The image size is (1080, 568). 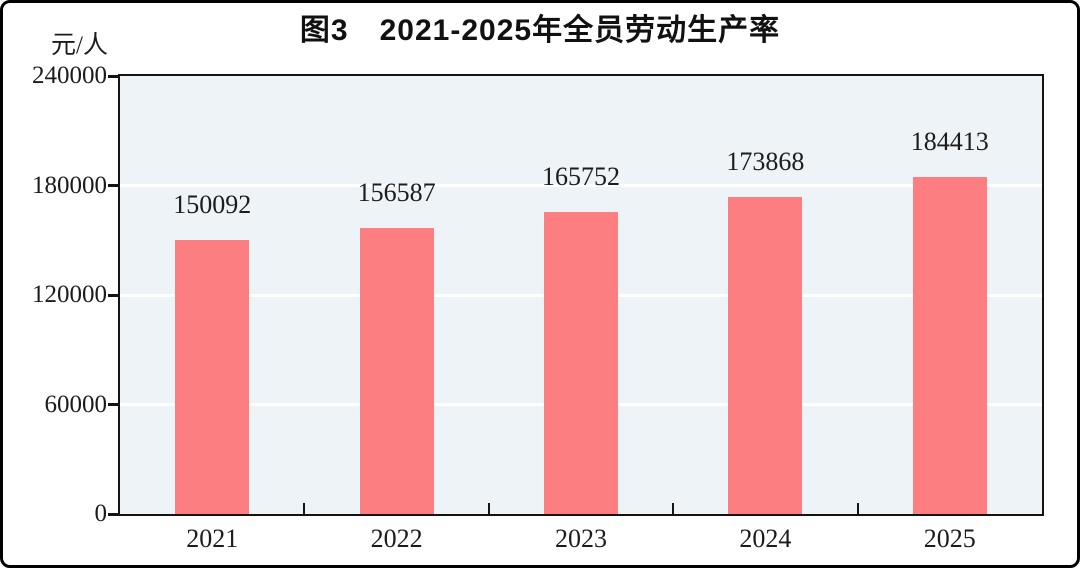 What do you see at coordinates (765, 161) in the screenshot?
I see `bar-value-label-2024: 173868` at bounding box center [765, 161].